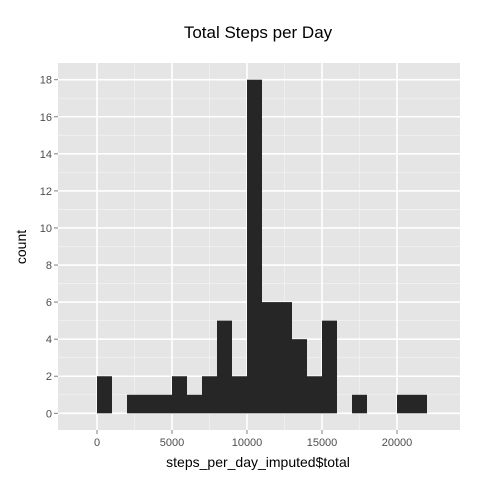 Image resolution: width=480 pixels, height=480 pixels. I want to click on x-tick-label: 5000, so click(172, 443).